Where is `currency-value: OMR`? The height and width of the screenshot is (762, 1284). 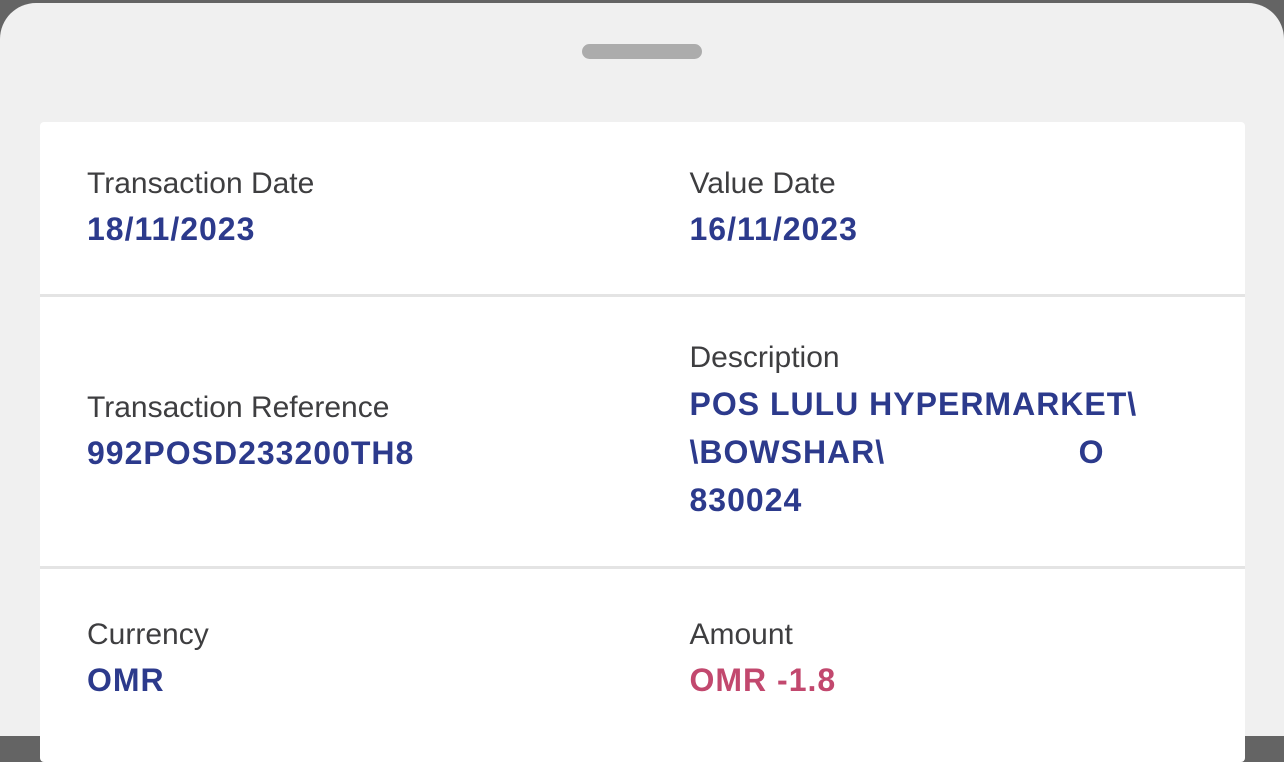
currency-value: OMR is located at coordinates (355, 680).